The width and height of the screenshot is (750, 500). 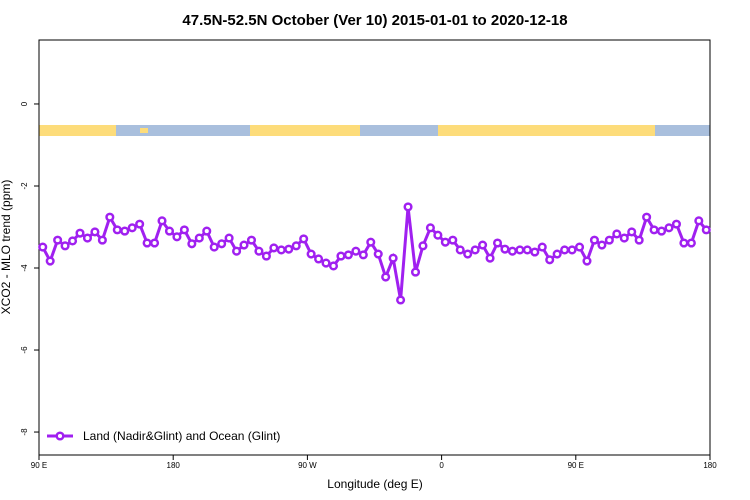 I want to click on y-axis-label: XCO2 - MLO trend (ppm), so click(x=6, y=247).